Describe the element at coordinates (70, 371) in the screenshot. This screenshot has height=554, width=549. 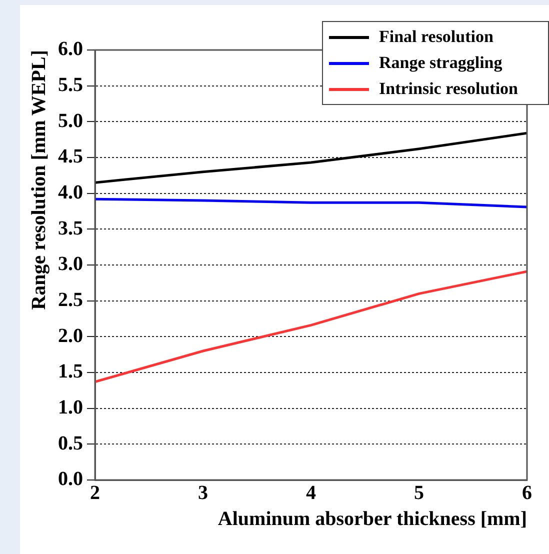
I see `y-tick-label: 1.5` at that location.